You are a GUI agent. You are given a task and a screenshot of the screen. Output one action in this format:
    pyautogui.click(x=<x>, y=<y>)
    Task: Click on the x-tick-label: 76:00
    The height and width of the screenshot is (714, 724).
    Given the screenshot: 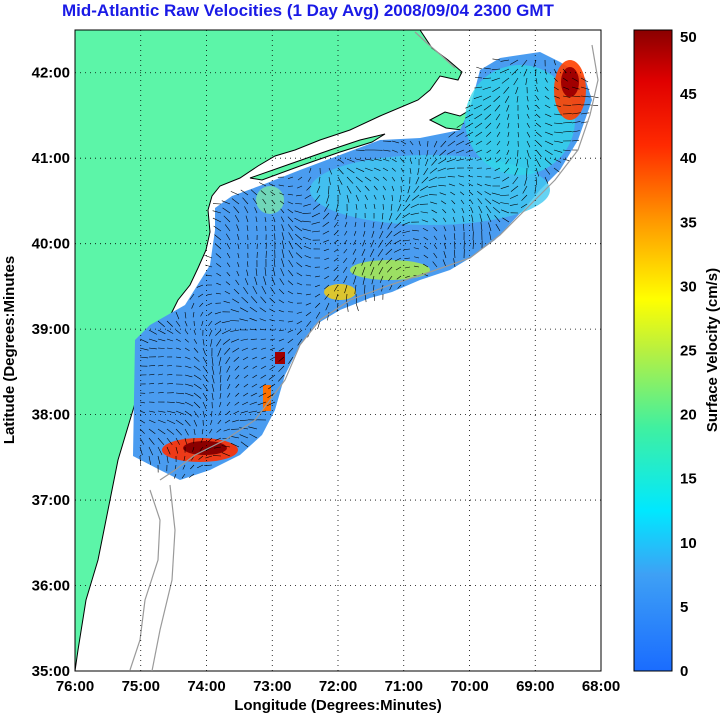 What is the action you would take?
    pyautogui.click(x=75, y=686)
    